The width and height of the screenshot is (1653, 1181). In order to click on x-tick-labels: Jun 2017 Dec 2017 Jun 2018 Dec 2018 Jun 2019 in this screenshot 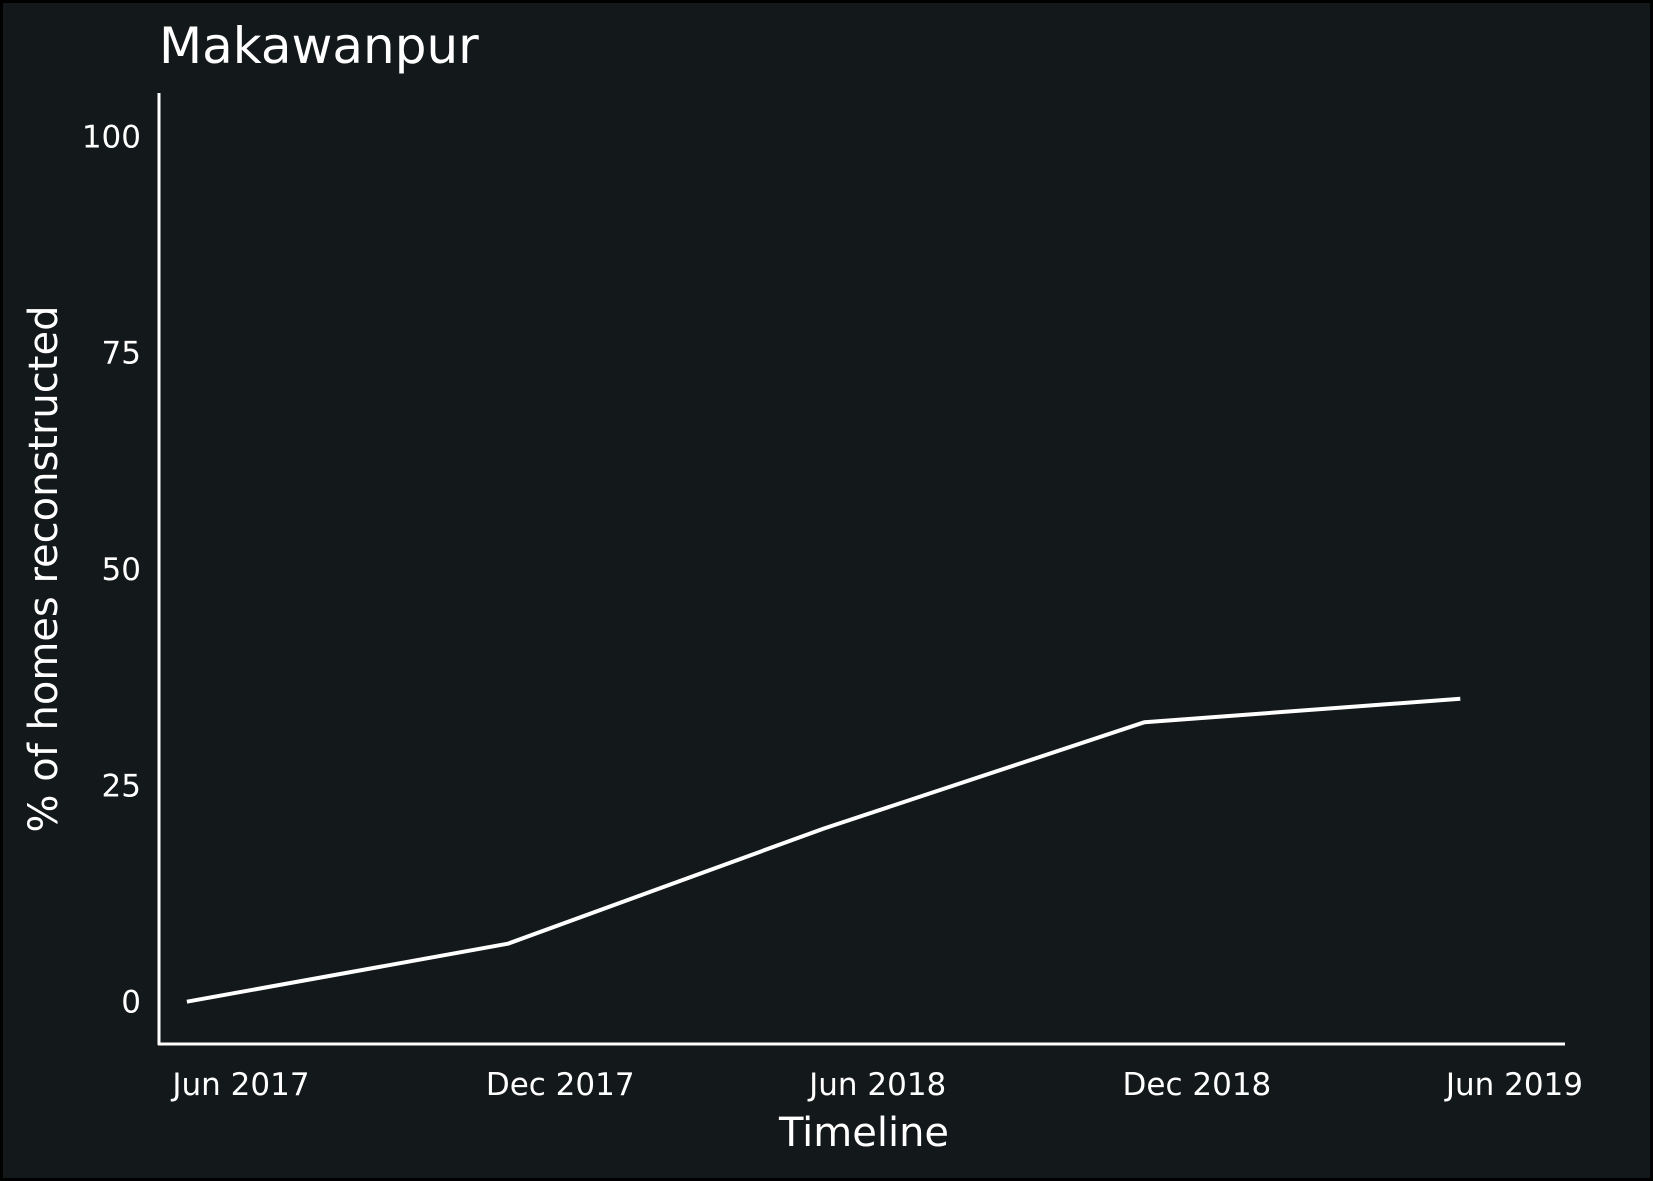, I will do `click(876, 1085)`.